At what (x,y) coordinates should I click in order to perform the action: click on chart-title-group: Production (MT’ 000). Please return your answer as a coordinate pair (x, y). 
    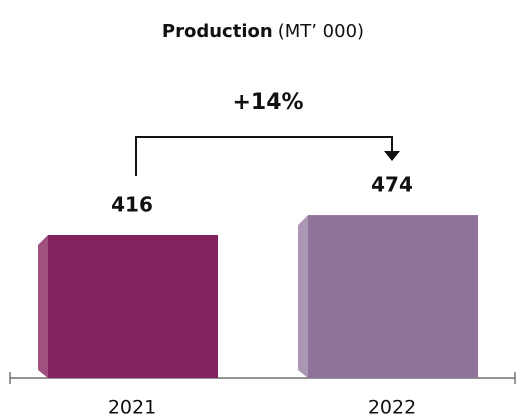
    Looking at the image, I should click on (263, 31).